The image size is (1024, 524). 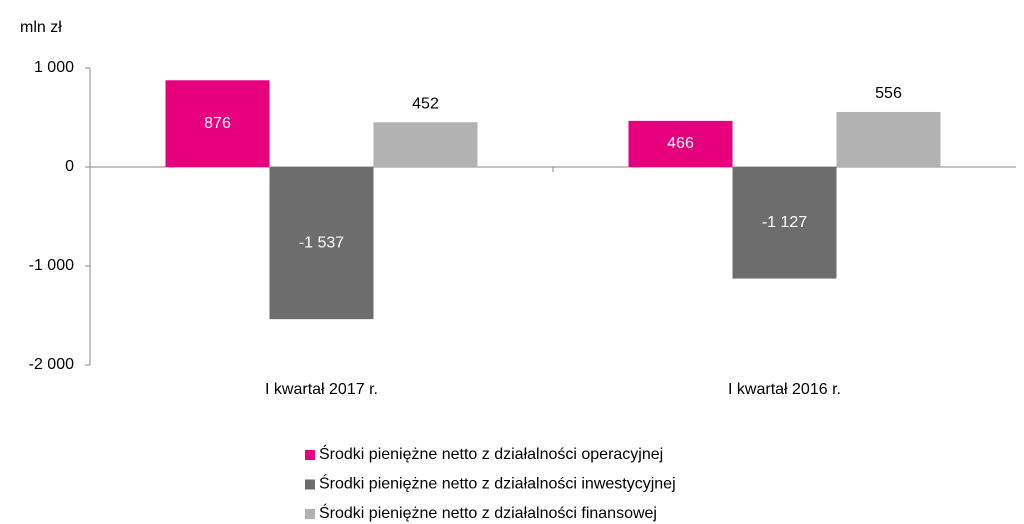 I want to click on x-tick-label: I kwartał 2017 r., so click(x=321, y=389).